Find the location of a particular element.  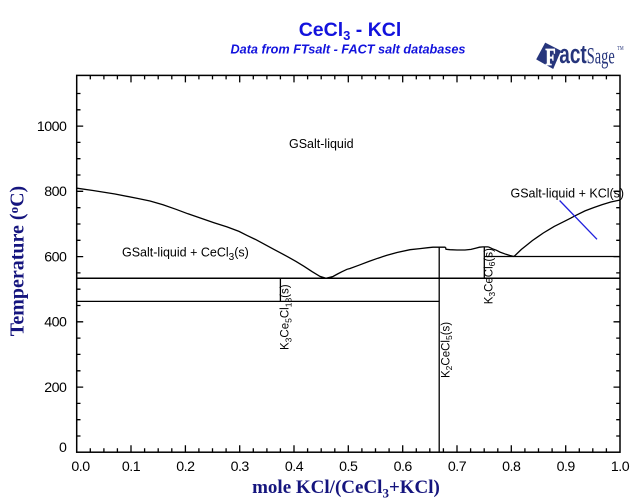

svg-text:Data from FTsalt - FACT salt d: Data from FTsalt - FACT salt databases is located at coordinates (347, 50).